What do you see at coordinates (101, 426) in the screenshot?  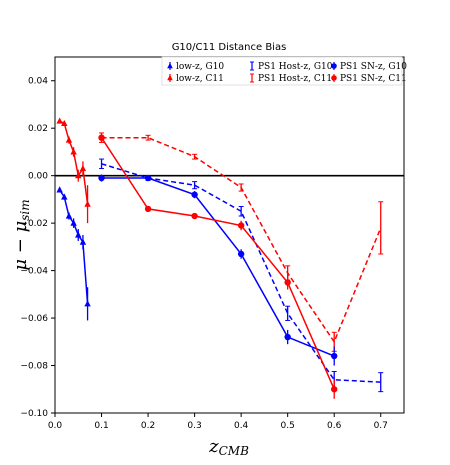 I see `x-tick-label: 0.1` at bounding box center [101, 426].